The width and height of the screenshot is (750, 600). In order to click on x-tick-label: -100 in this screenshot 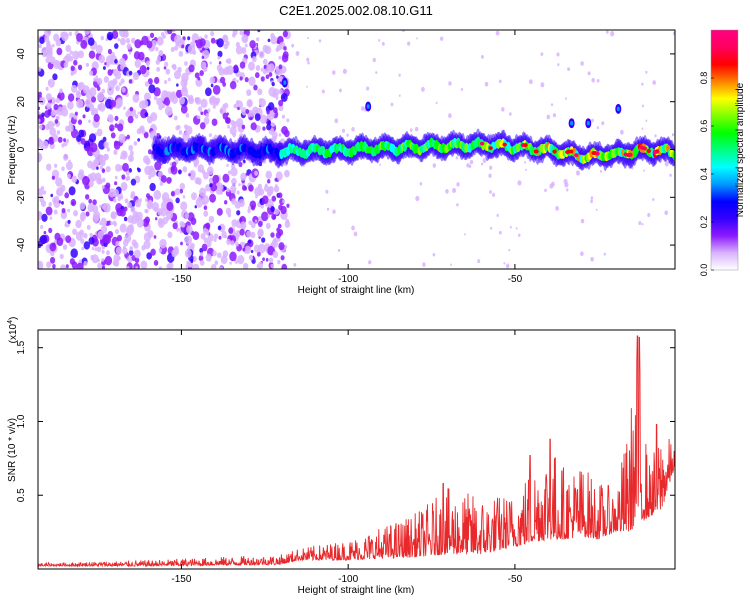, I will do `click(348, 279)`.